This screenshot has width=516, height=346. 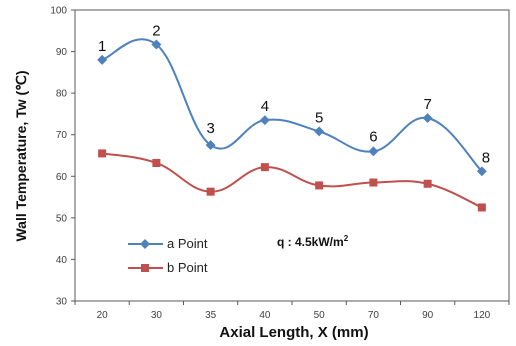 What do you see at coordinates (428, 315) in the screenshot?
I see `x-tick-label: 90` at bounding box center [428, 315].